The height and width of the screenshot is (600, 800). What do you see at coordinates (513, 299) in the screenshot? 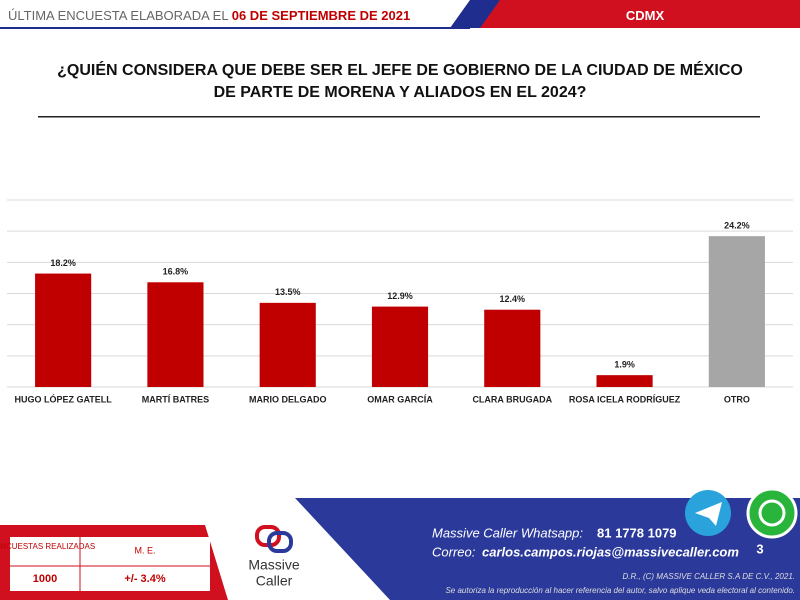
I see `value-label: 12.4%` at bounding box center [513, 299].